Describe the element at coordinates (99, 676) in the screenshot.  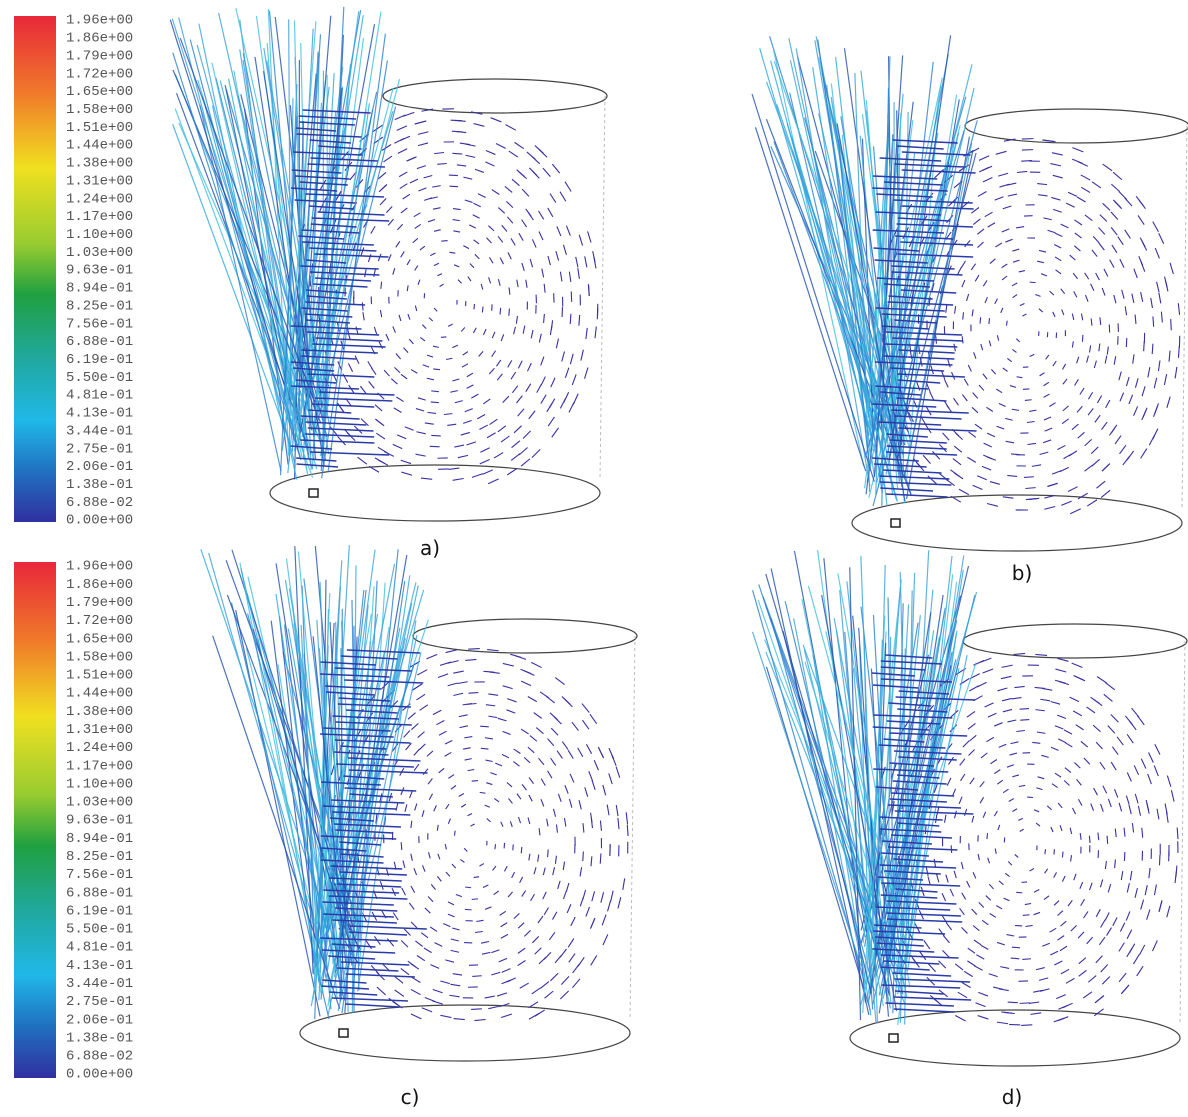
I see `colorbar-label: 1.51e+00` at that location.